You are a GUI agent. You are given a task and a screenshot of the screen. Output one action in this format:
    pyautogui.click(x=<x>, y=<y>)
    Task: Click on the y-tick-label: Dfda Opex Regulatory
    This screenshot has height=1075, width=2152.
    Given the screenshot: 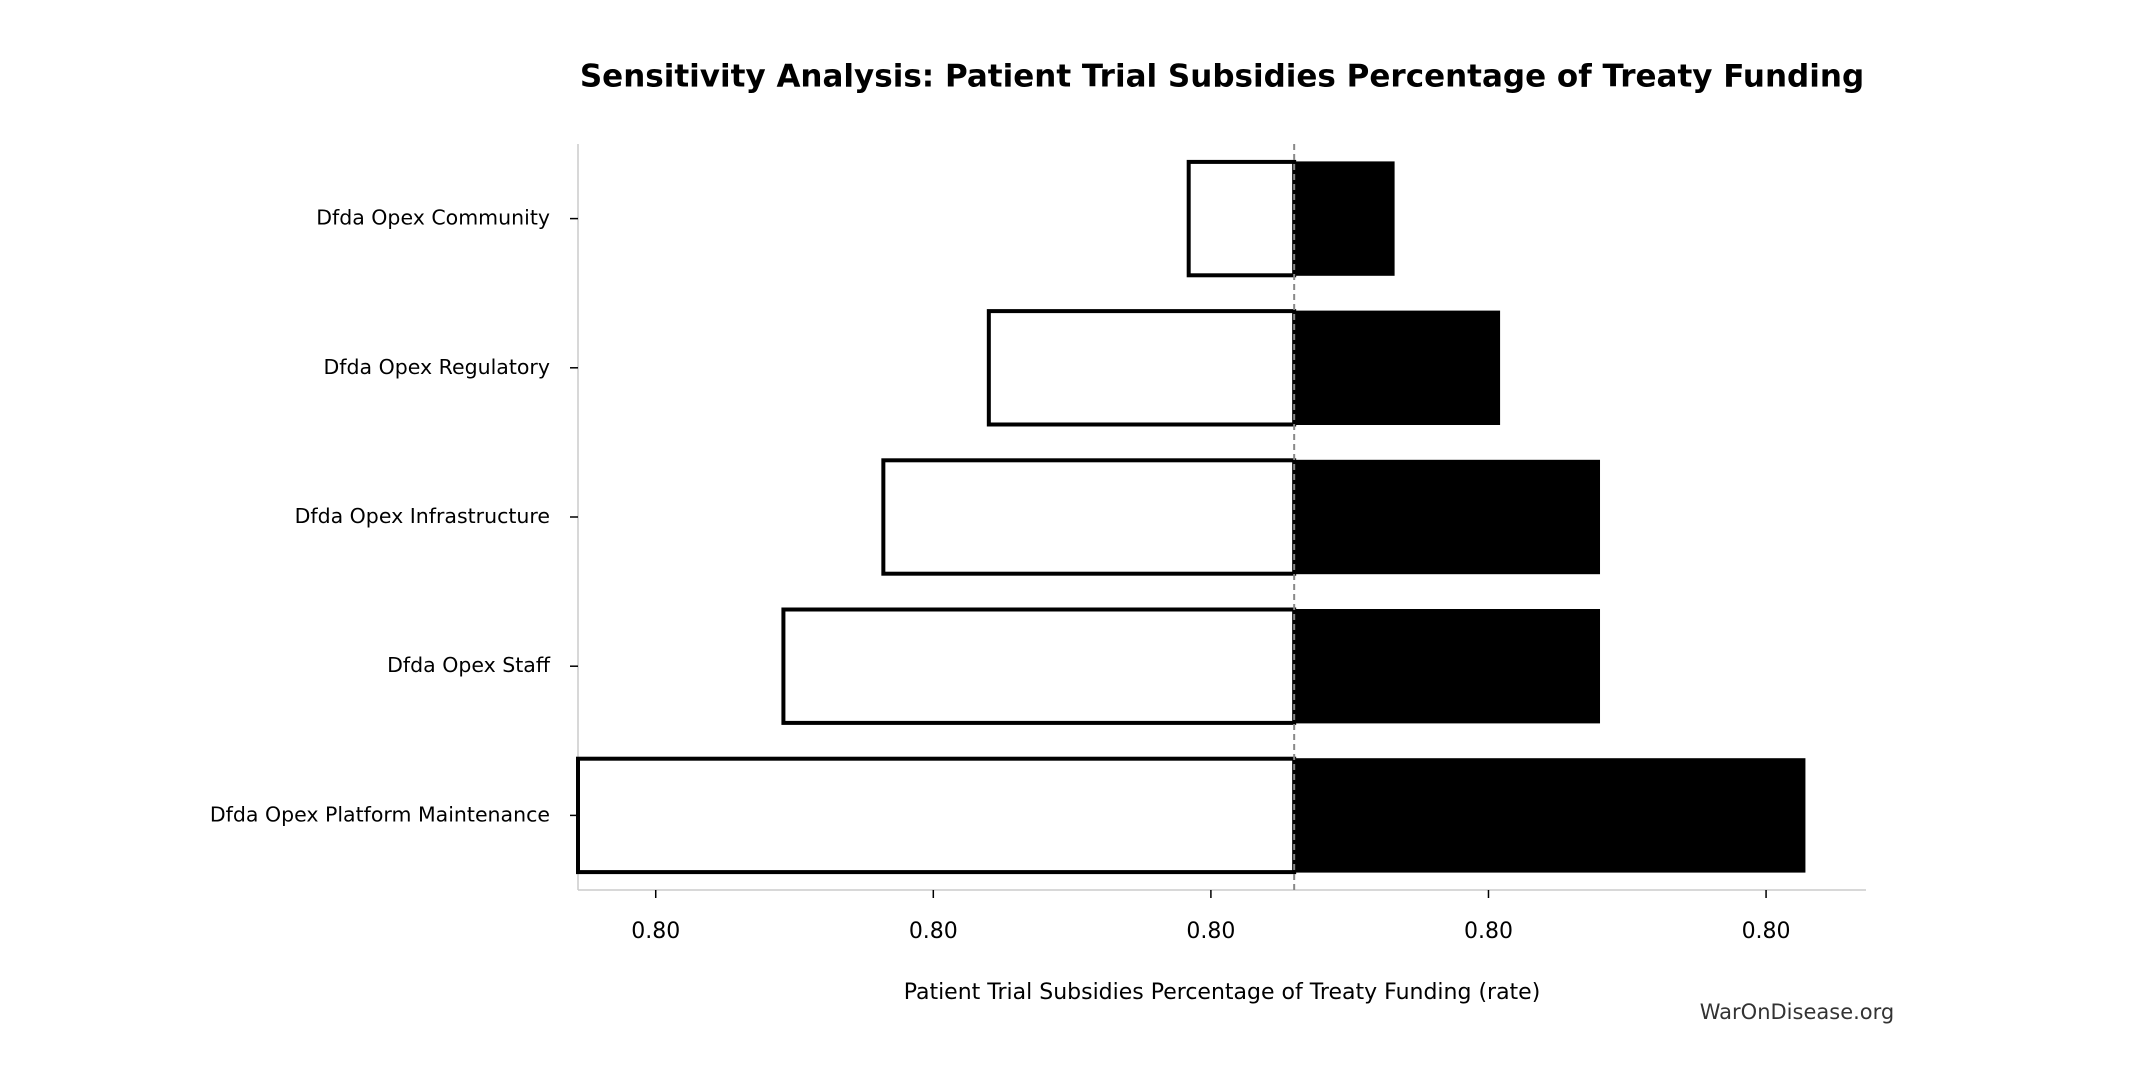 What is the action you would take?
    pyautogui.click(x=437, y=367)
    